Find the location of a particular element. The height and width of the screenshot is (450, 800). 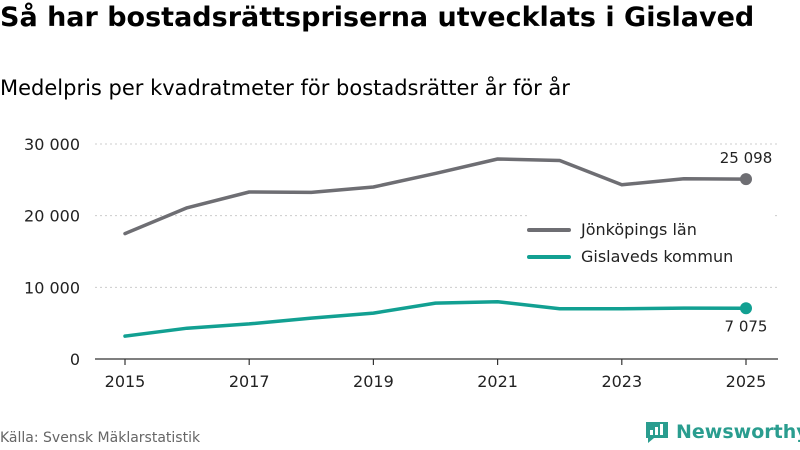

legend-label-gislaveds-kommun: Gislaveds kommun is located at coordinates (657, 256).